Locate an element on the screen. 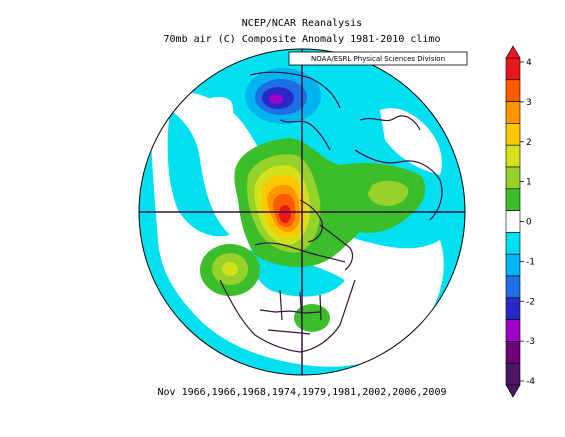 The height and width of the screenshot is (437, 565). colorbar: 4 3 2 1 0 -1 -2 -3 -4 is located at coordinates (520, 221).